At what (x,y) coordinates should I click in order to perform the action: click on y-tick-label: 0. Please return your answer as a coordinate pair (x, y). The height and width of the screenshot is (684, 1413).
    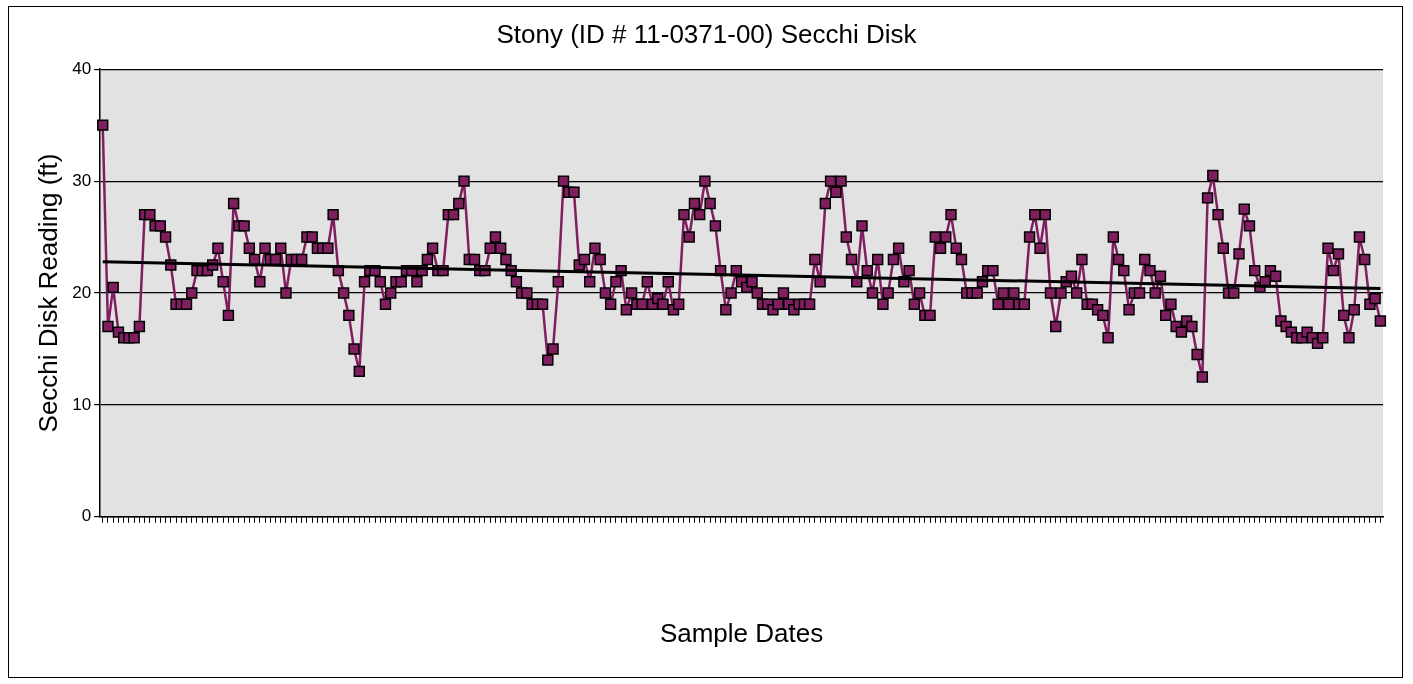
    Looking at the image, I should click on (86, 516).